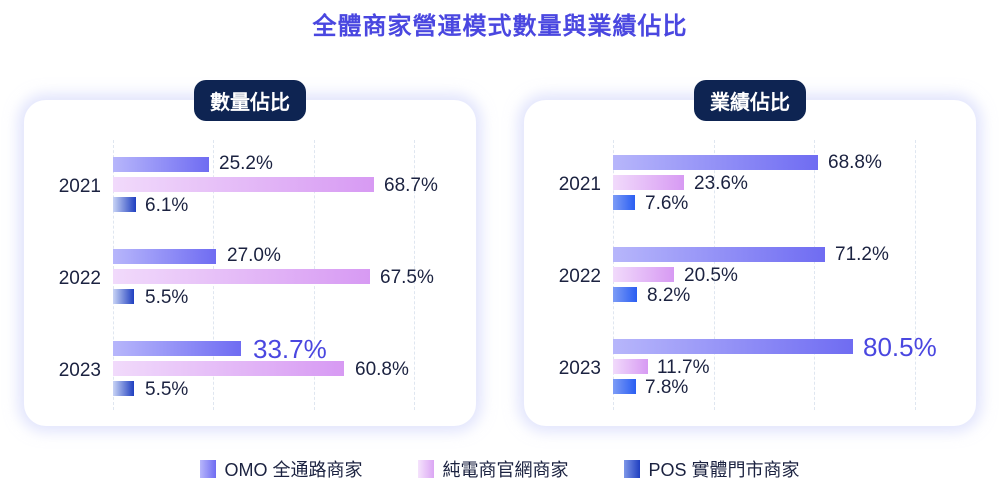  Describe the element at coordinates (632, 469) in the screenshot. I see `legend-swatch-pos` at that location.